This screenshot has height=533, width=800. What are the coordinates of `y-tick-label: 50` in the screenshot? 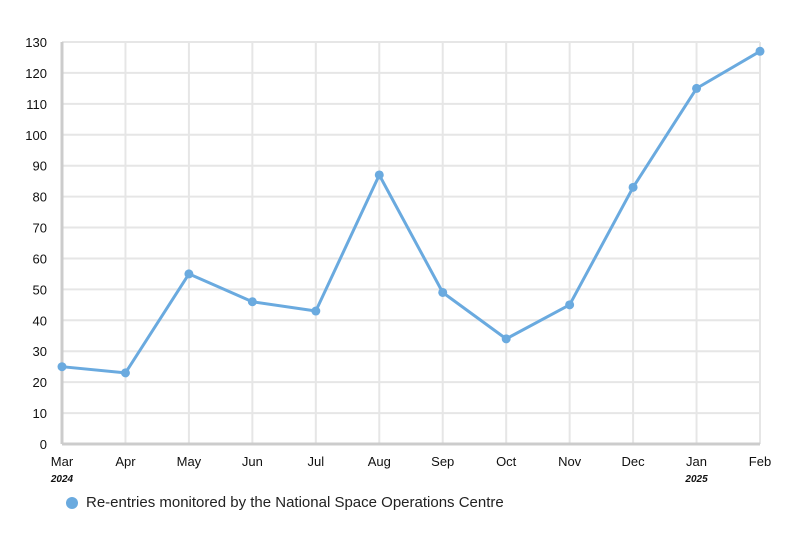 It's located at (40, 289).